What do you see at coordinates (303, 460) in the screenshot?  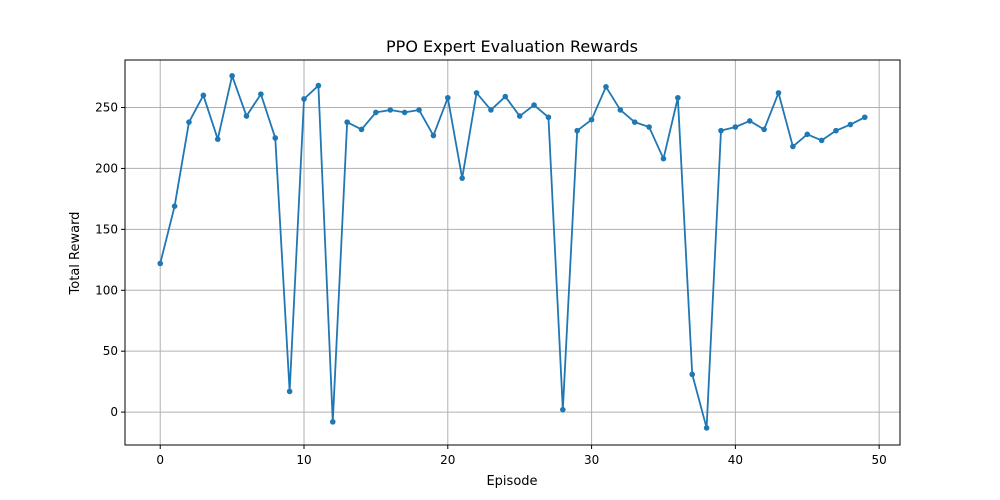 I see `x-tick-label: 10` at bounding box center [303, 460].